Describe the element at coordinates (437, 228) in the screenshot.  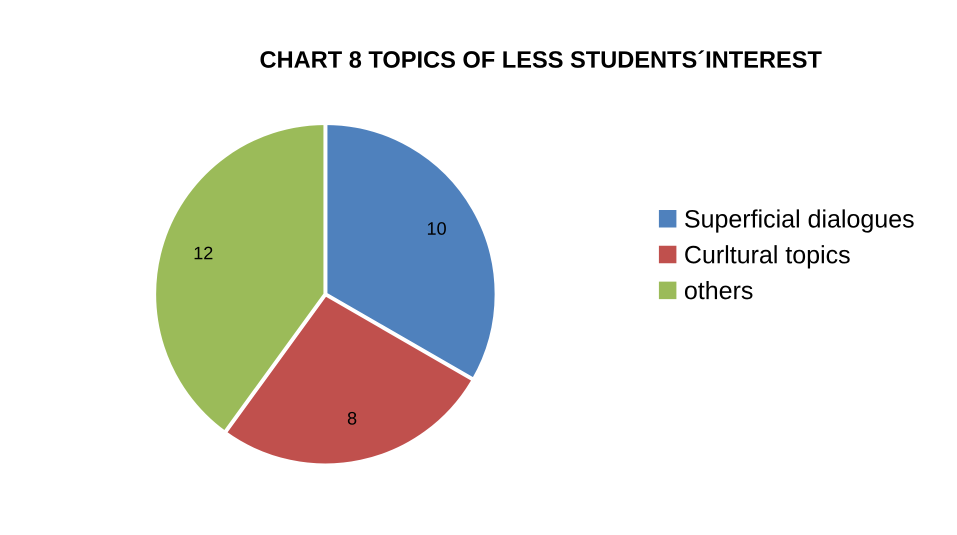
I see `data-label: 10` at that location.